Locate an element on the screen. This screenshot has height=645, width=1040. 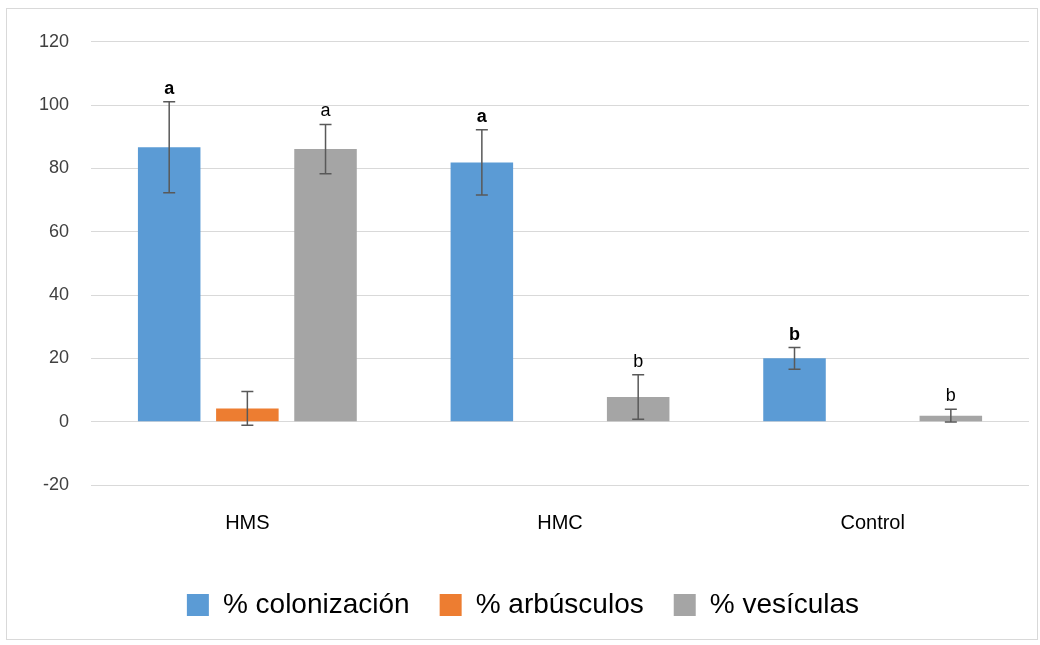
y-tick-label: 60 is located at coordinates (59, 230).